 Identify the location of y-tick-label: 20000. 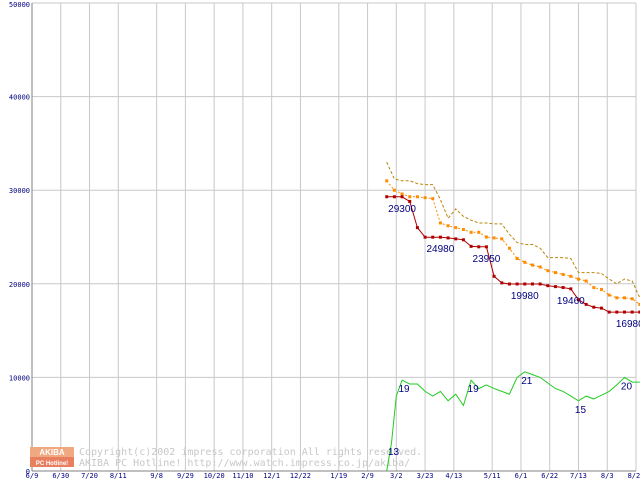
(19, 285).